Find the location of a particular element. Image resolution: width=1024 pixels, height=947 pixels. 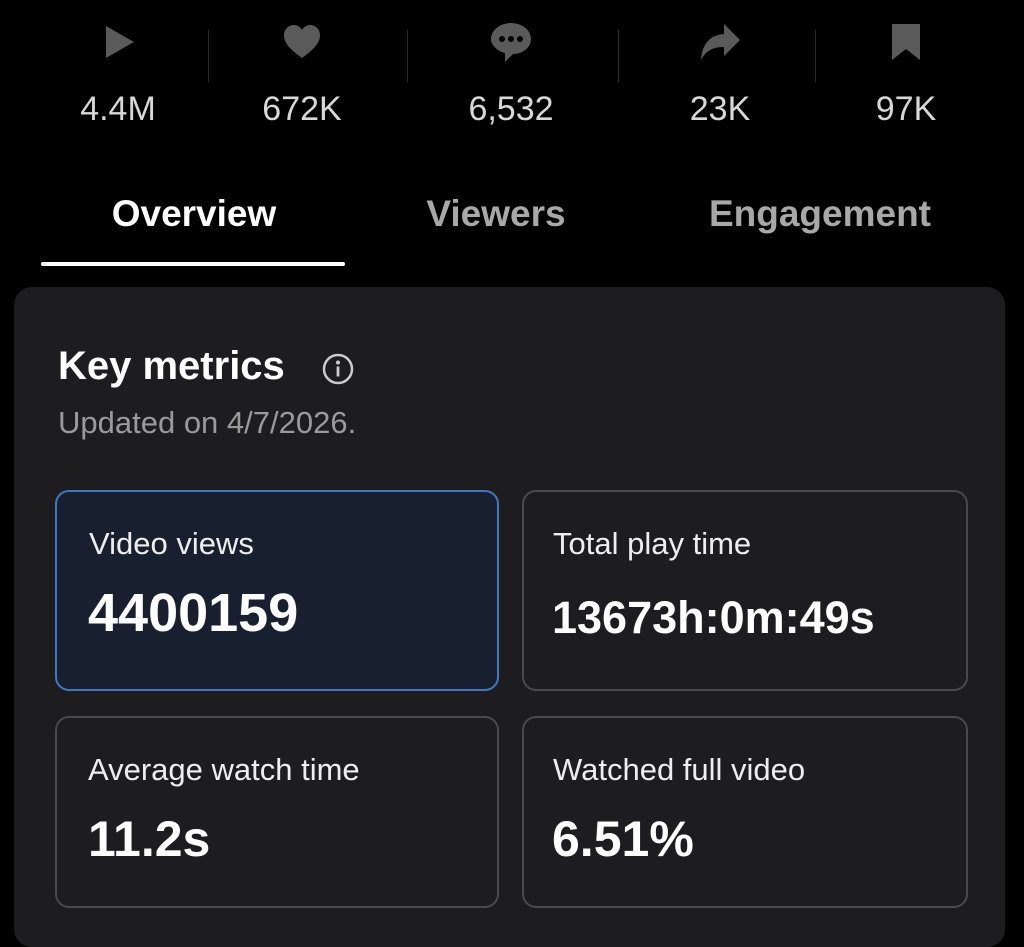

metric-label: Watched full video is located at coordinates (679, 769).